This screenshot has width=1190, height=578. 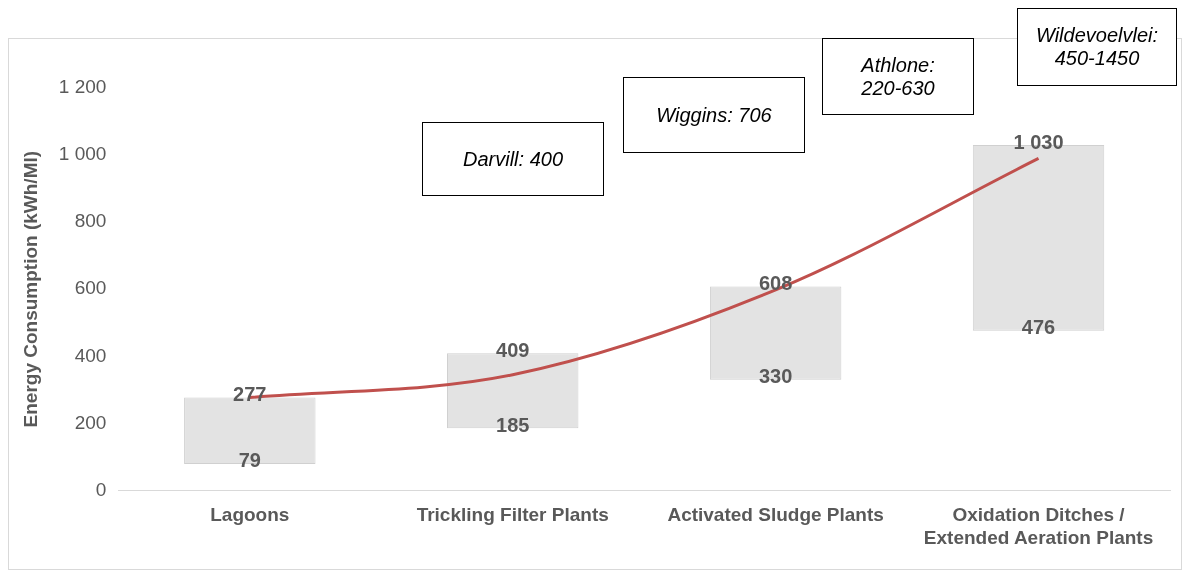 I want to click on text-box: Darvill: 400, so click(x=513, y=159).